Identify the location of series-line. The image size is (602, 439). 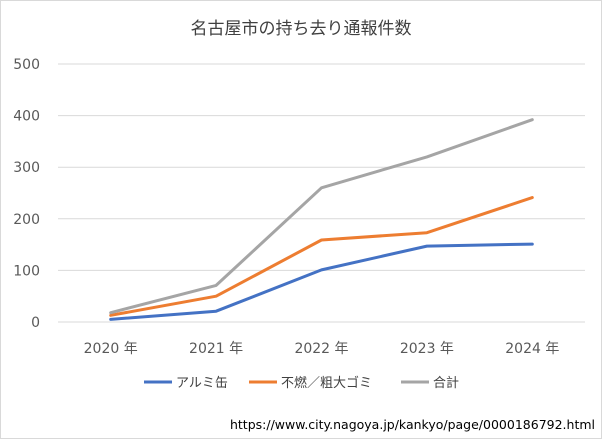
(321, 281).